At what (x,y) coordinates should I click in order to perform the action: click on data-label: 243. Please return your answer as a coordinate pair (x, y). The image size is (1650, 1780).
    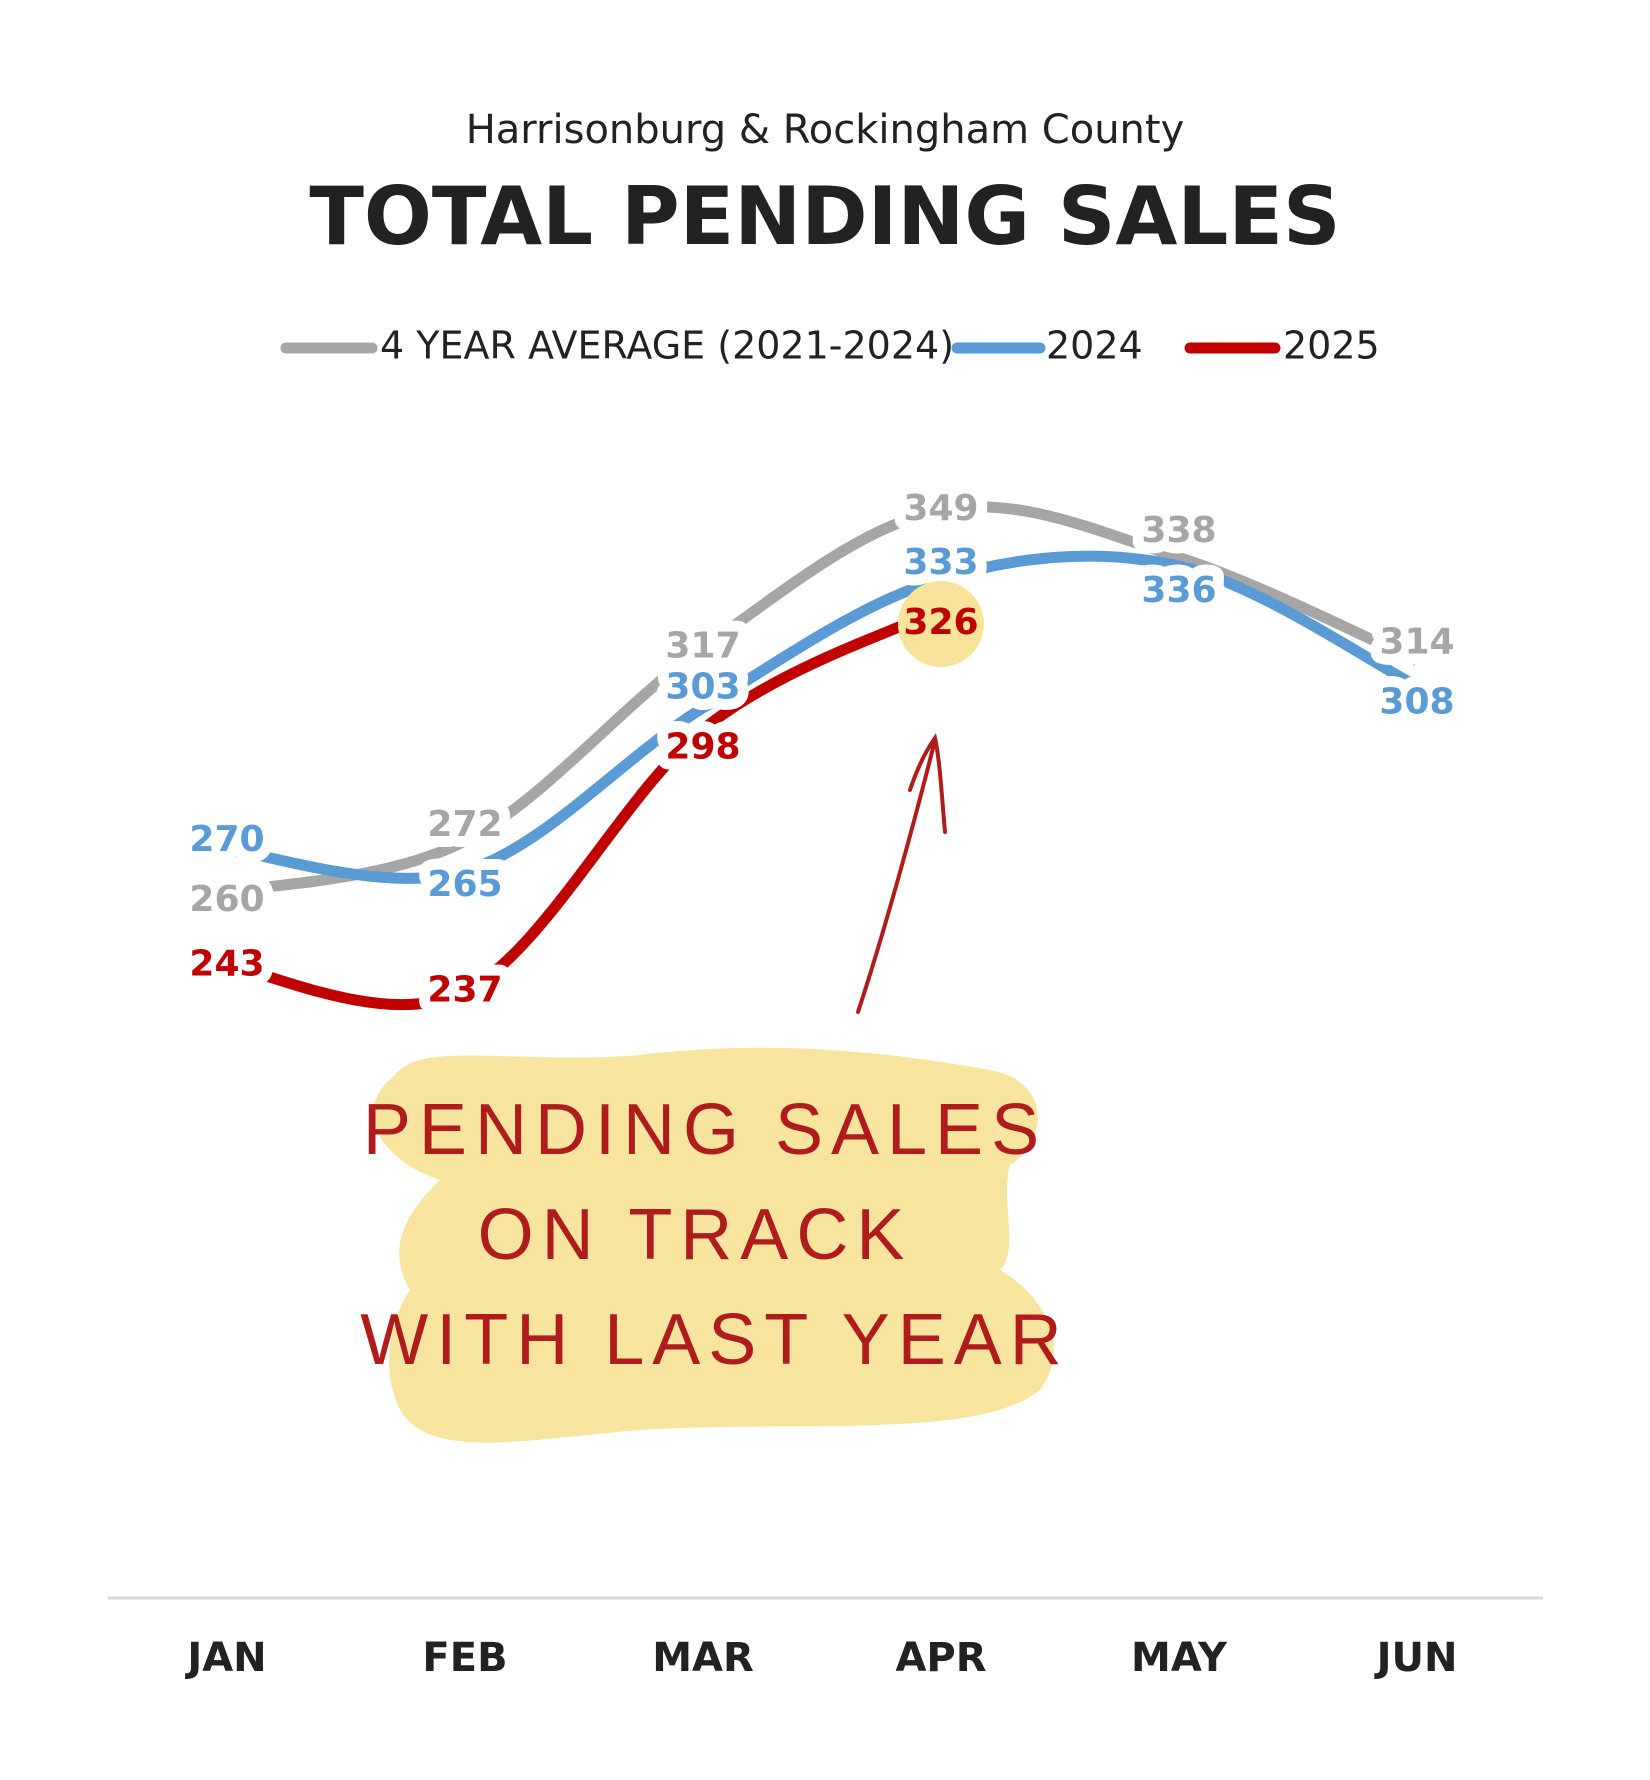
    Looking at the image, I should click on (226, 964).